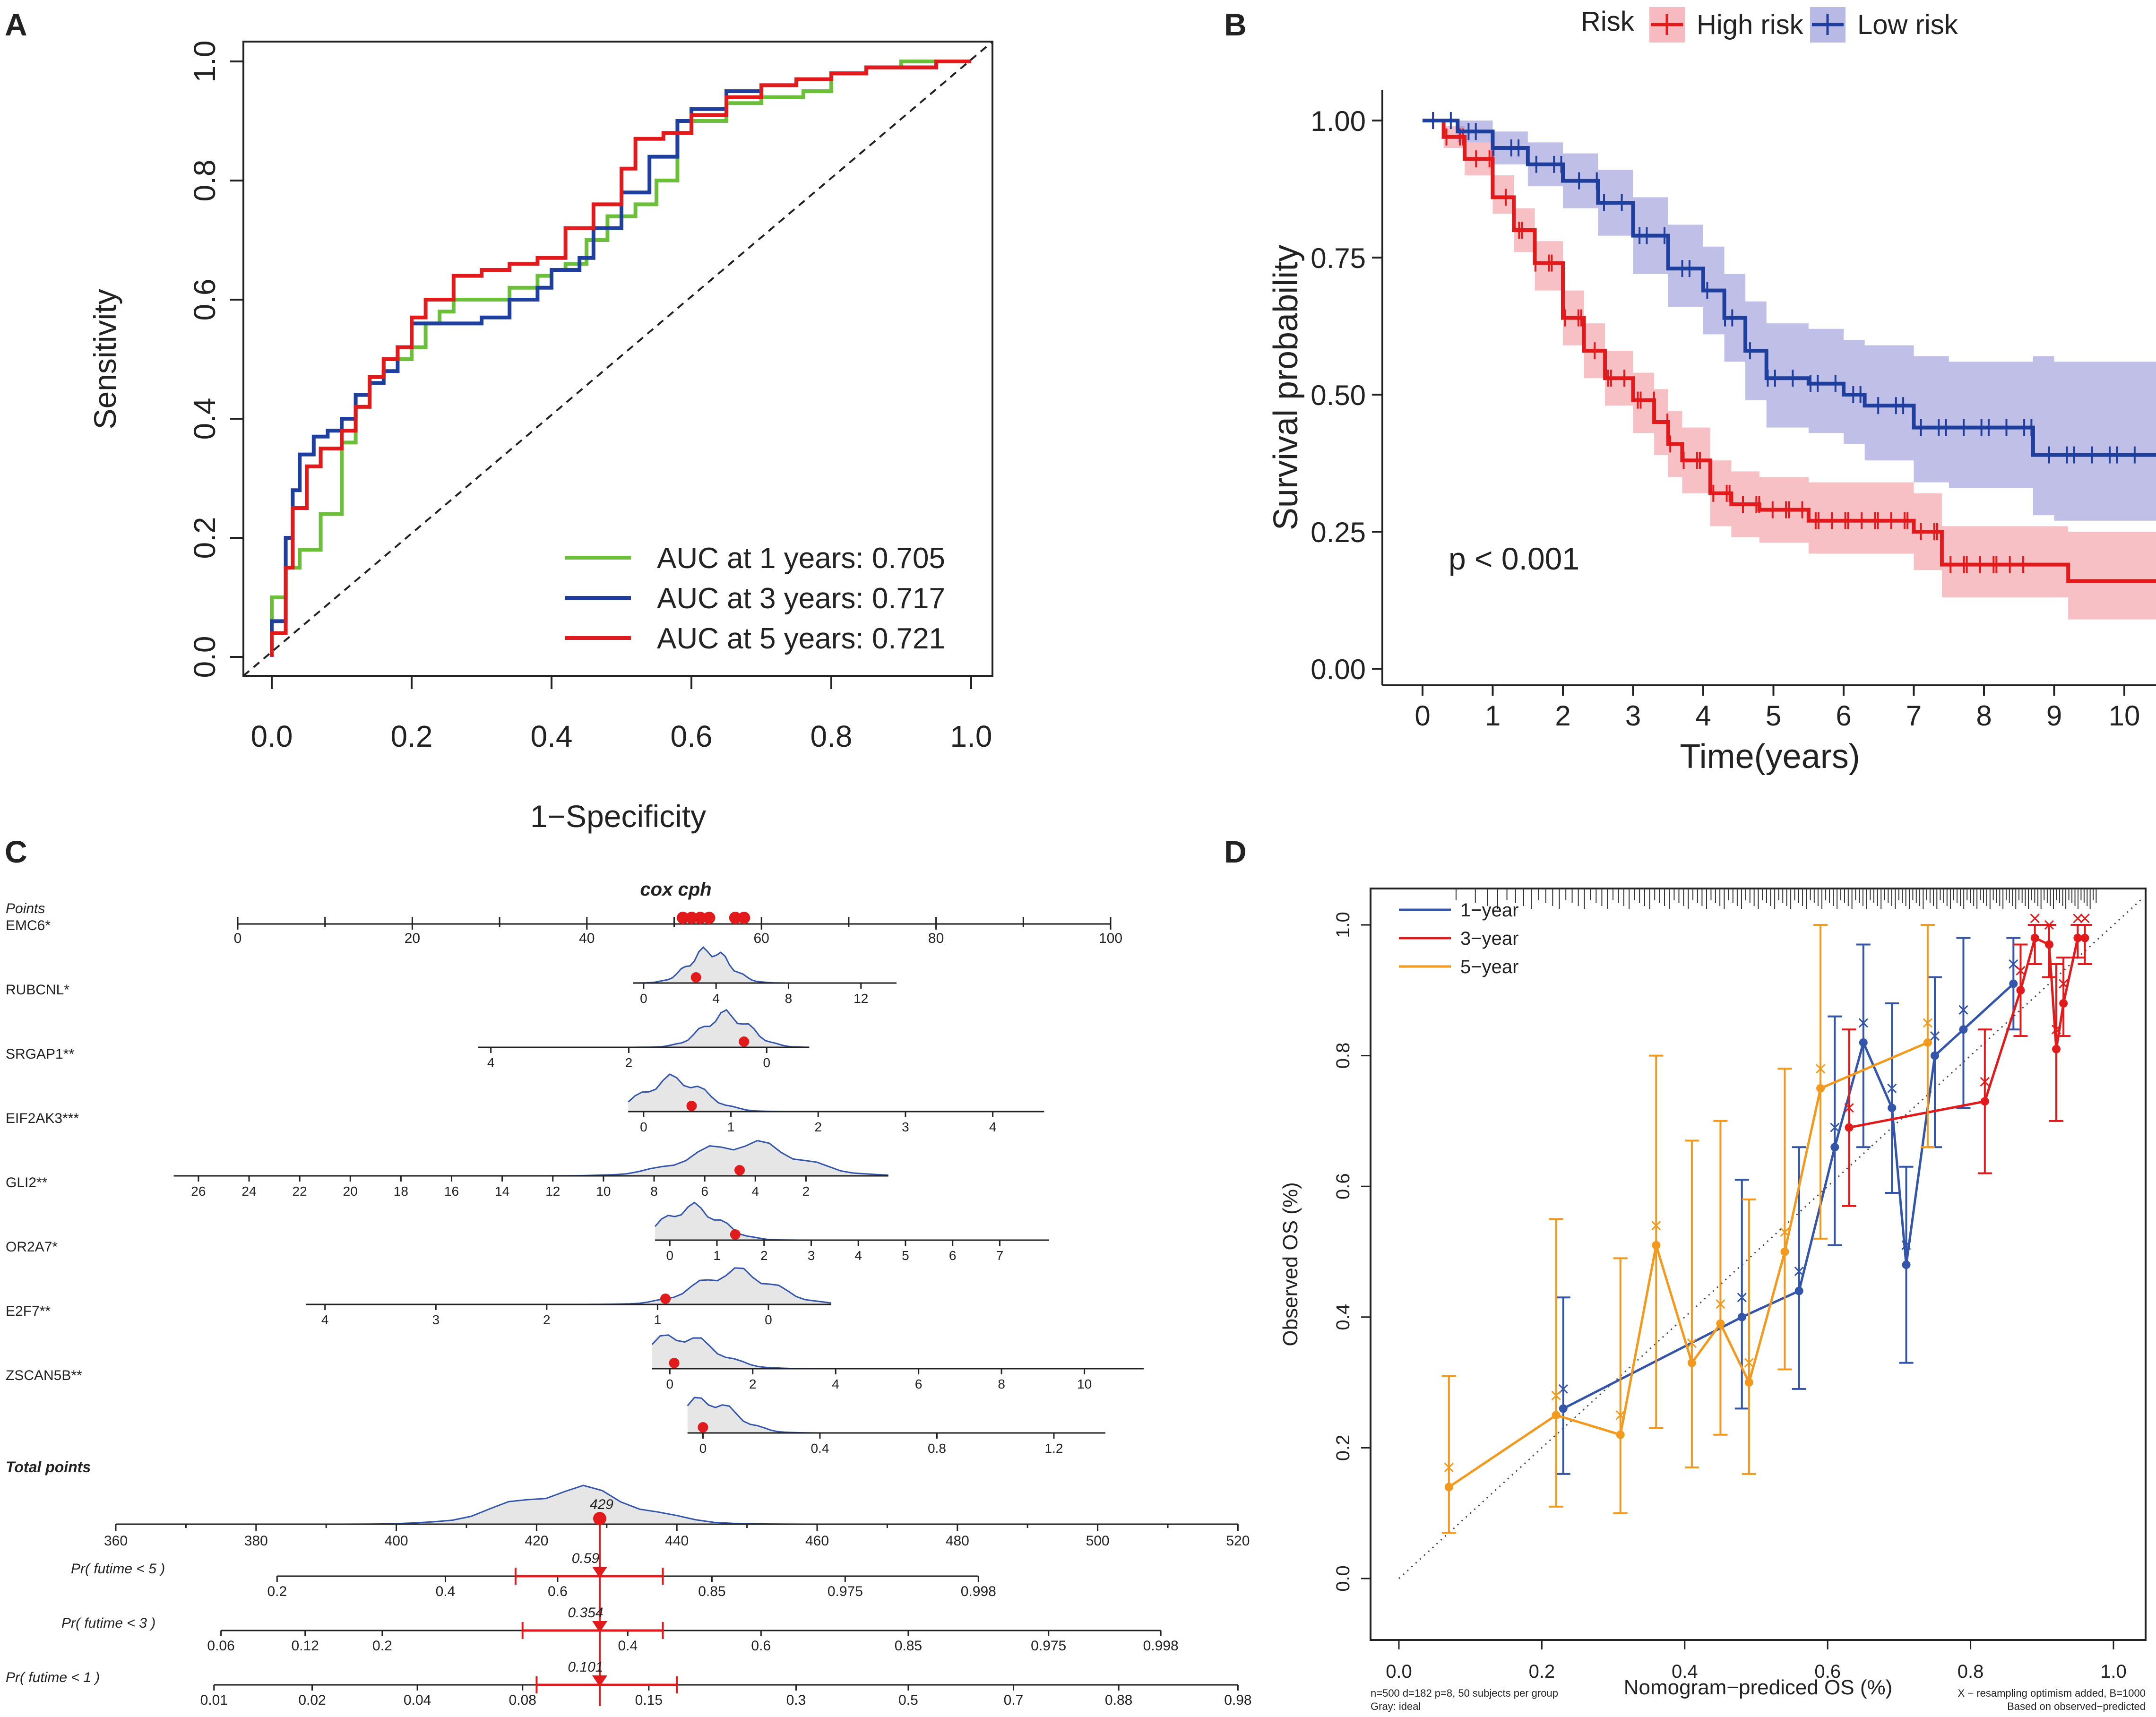  Describe the element at coordinates (586, 1559) in the screenshot. I see `probability-estimate: 0.59` at that location.